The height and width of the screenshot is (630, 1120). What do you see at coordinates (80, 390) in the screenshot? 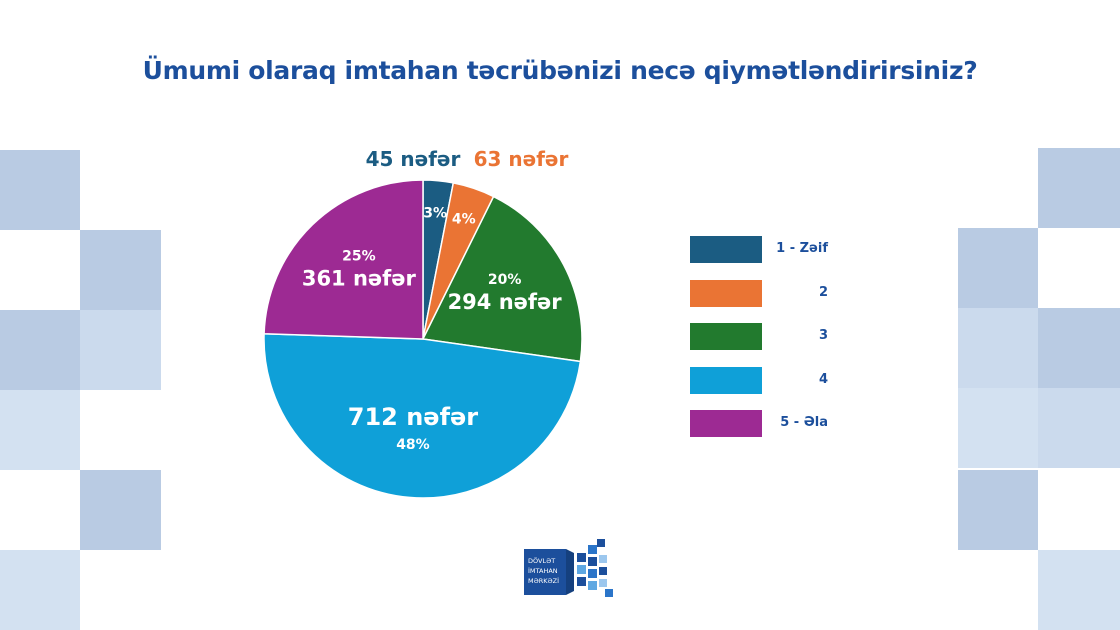
I see `decor-left` at bounding box center [80, 390].